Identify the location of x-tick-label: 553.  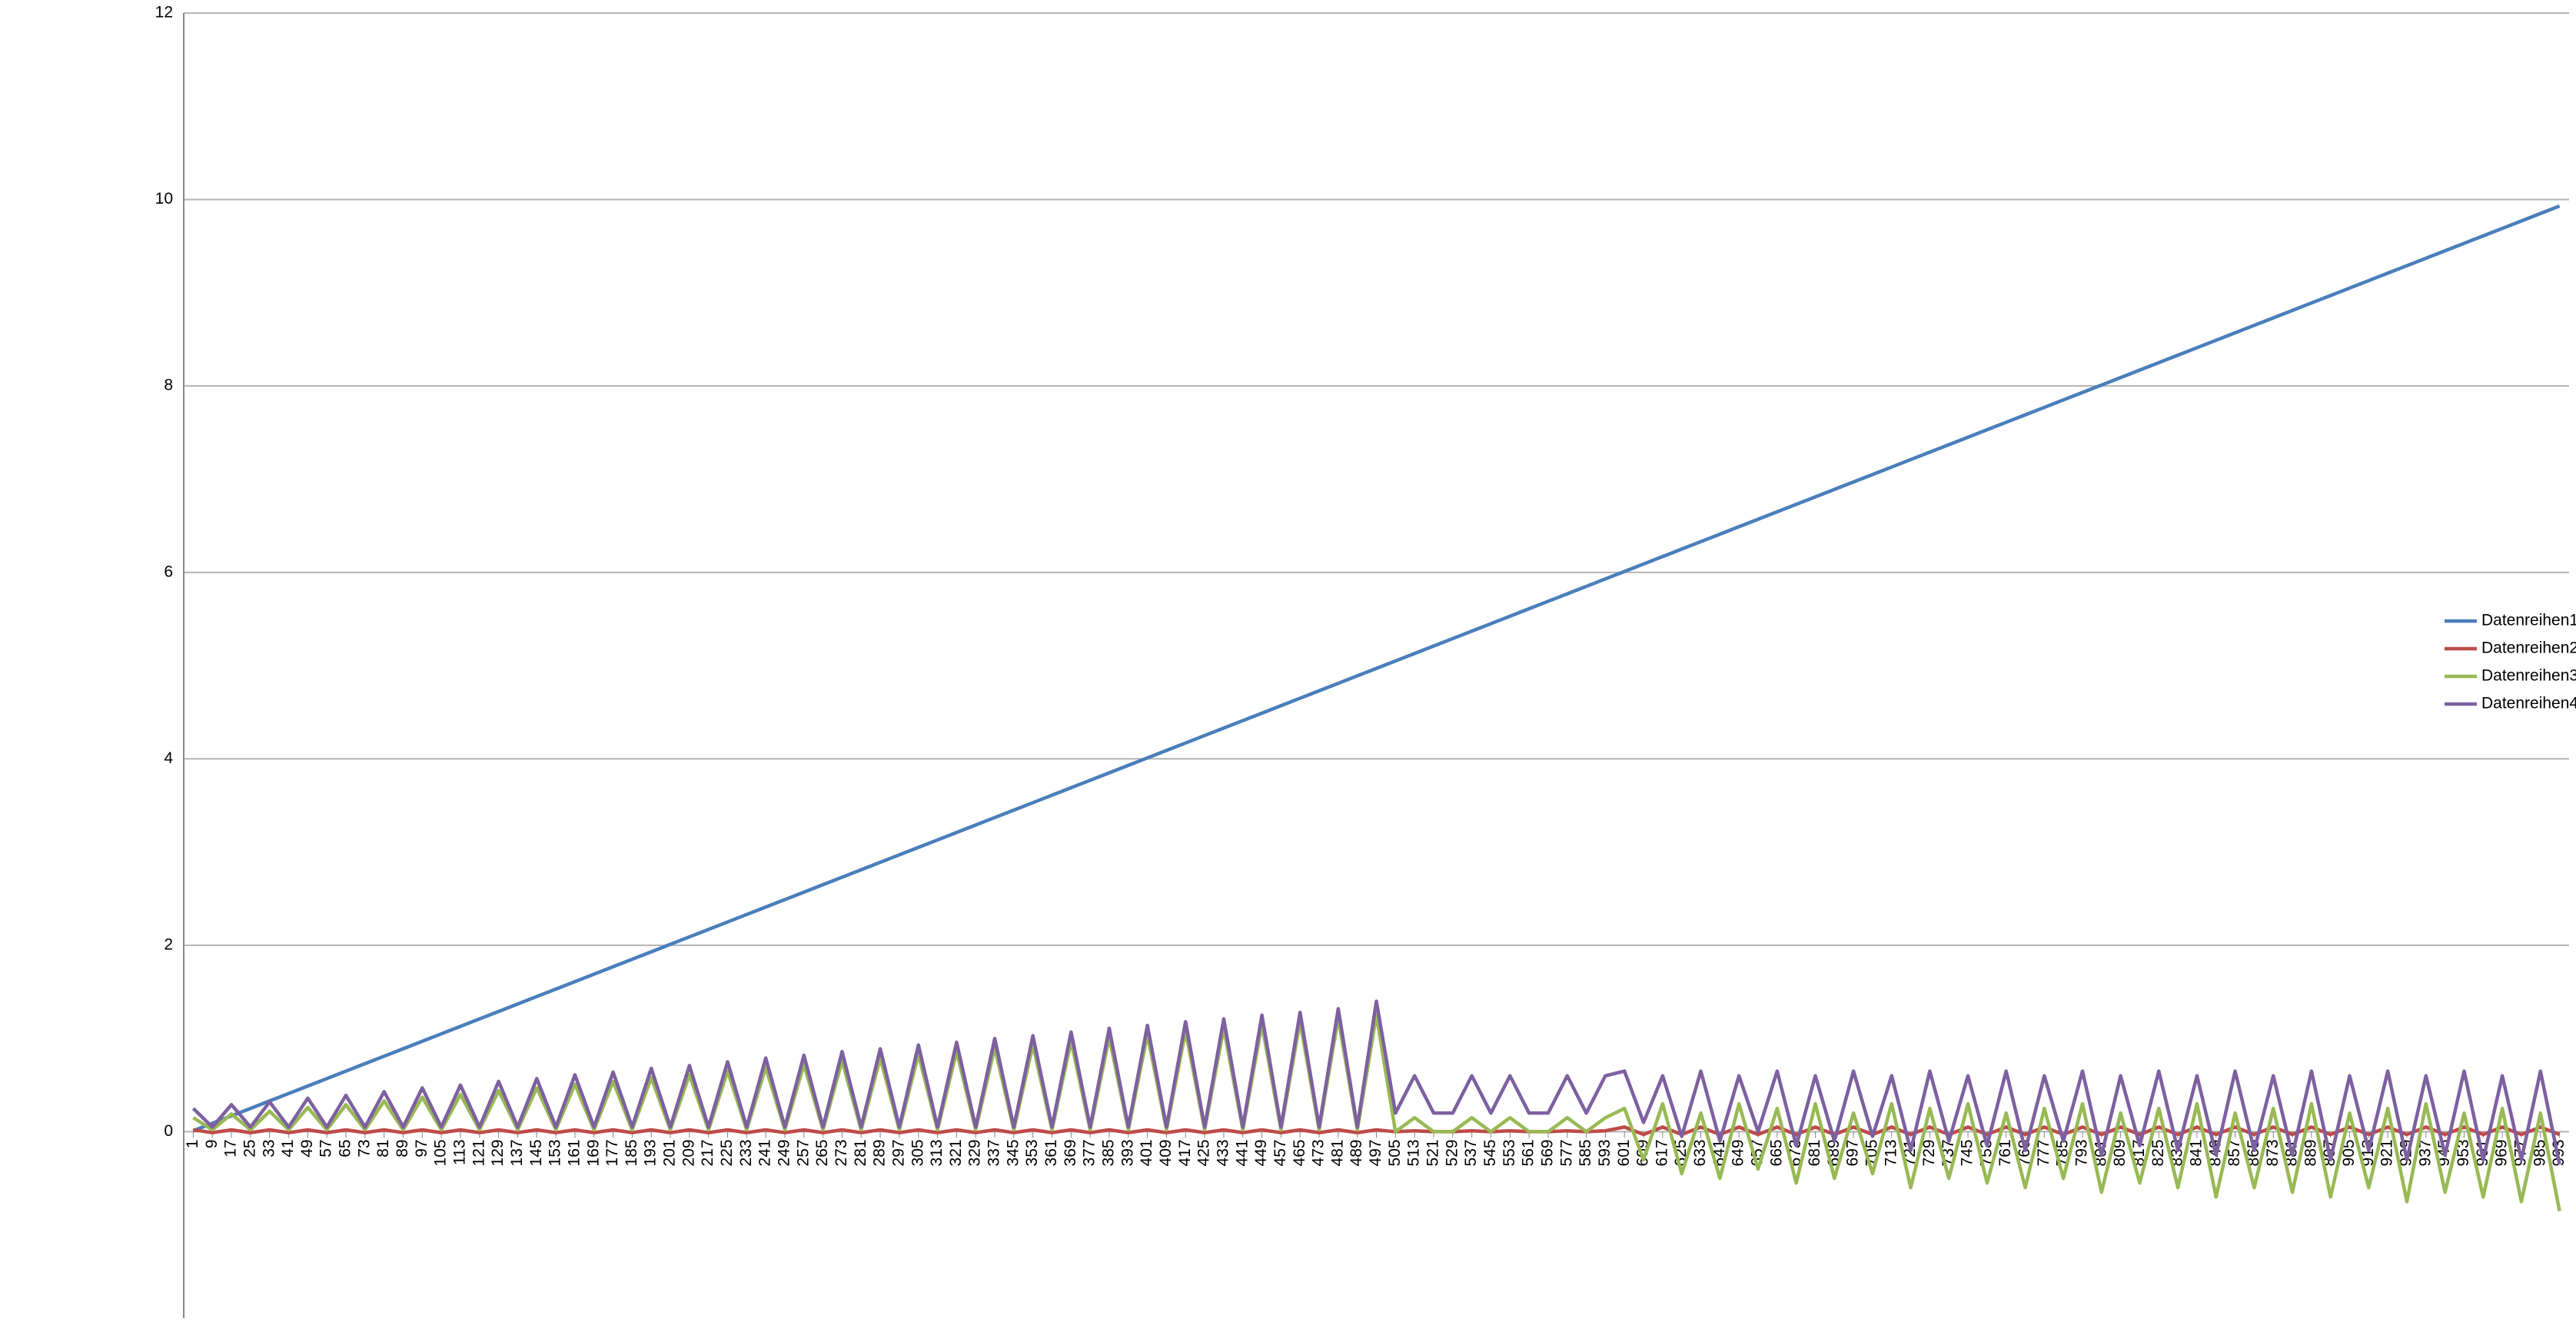
(1509, 1153).